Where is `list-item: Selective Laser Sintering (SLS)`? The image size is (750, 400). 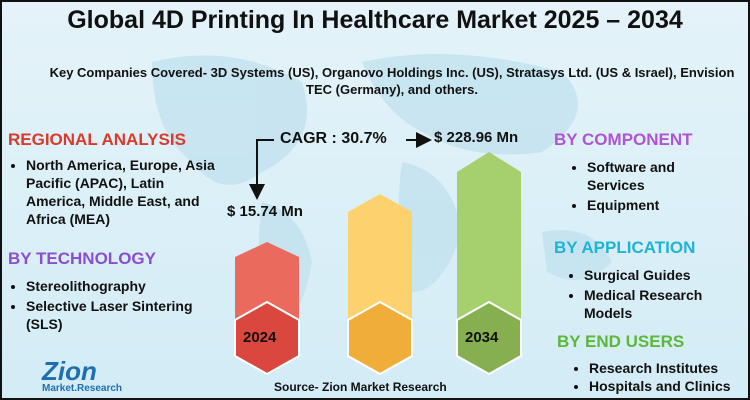 list-item: Selective Laser Sintering (SLS) is located at coordinates (111, 315).